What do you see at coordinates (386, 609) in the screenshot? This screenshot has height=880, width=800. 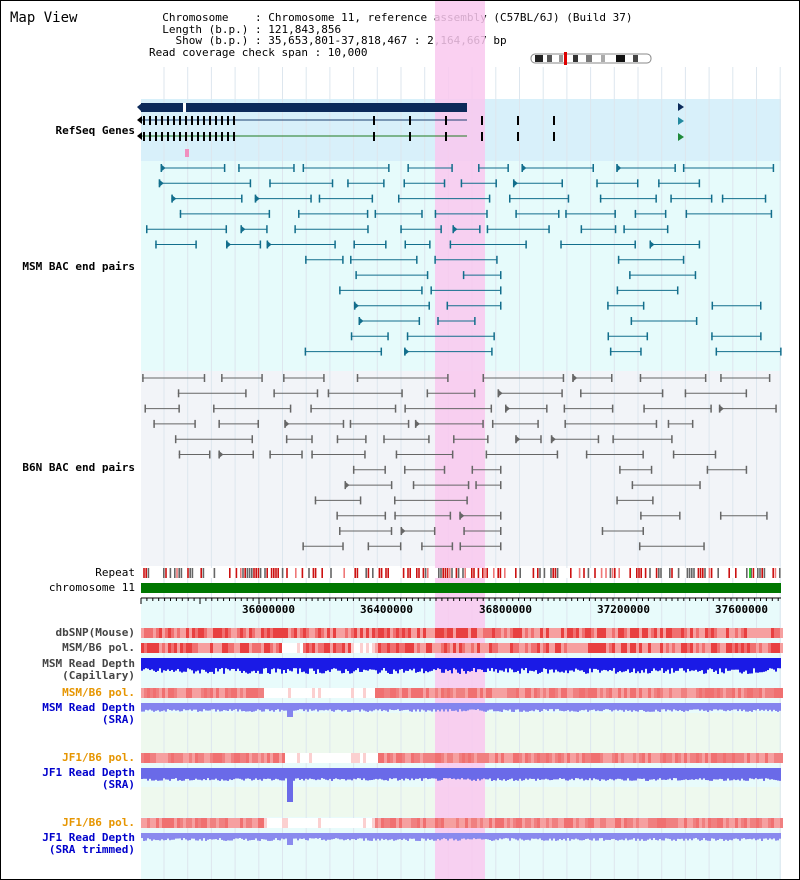 I see `axis-tick-label: 36400000` at bounding box center [386, 609].